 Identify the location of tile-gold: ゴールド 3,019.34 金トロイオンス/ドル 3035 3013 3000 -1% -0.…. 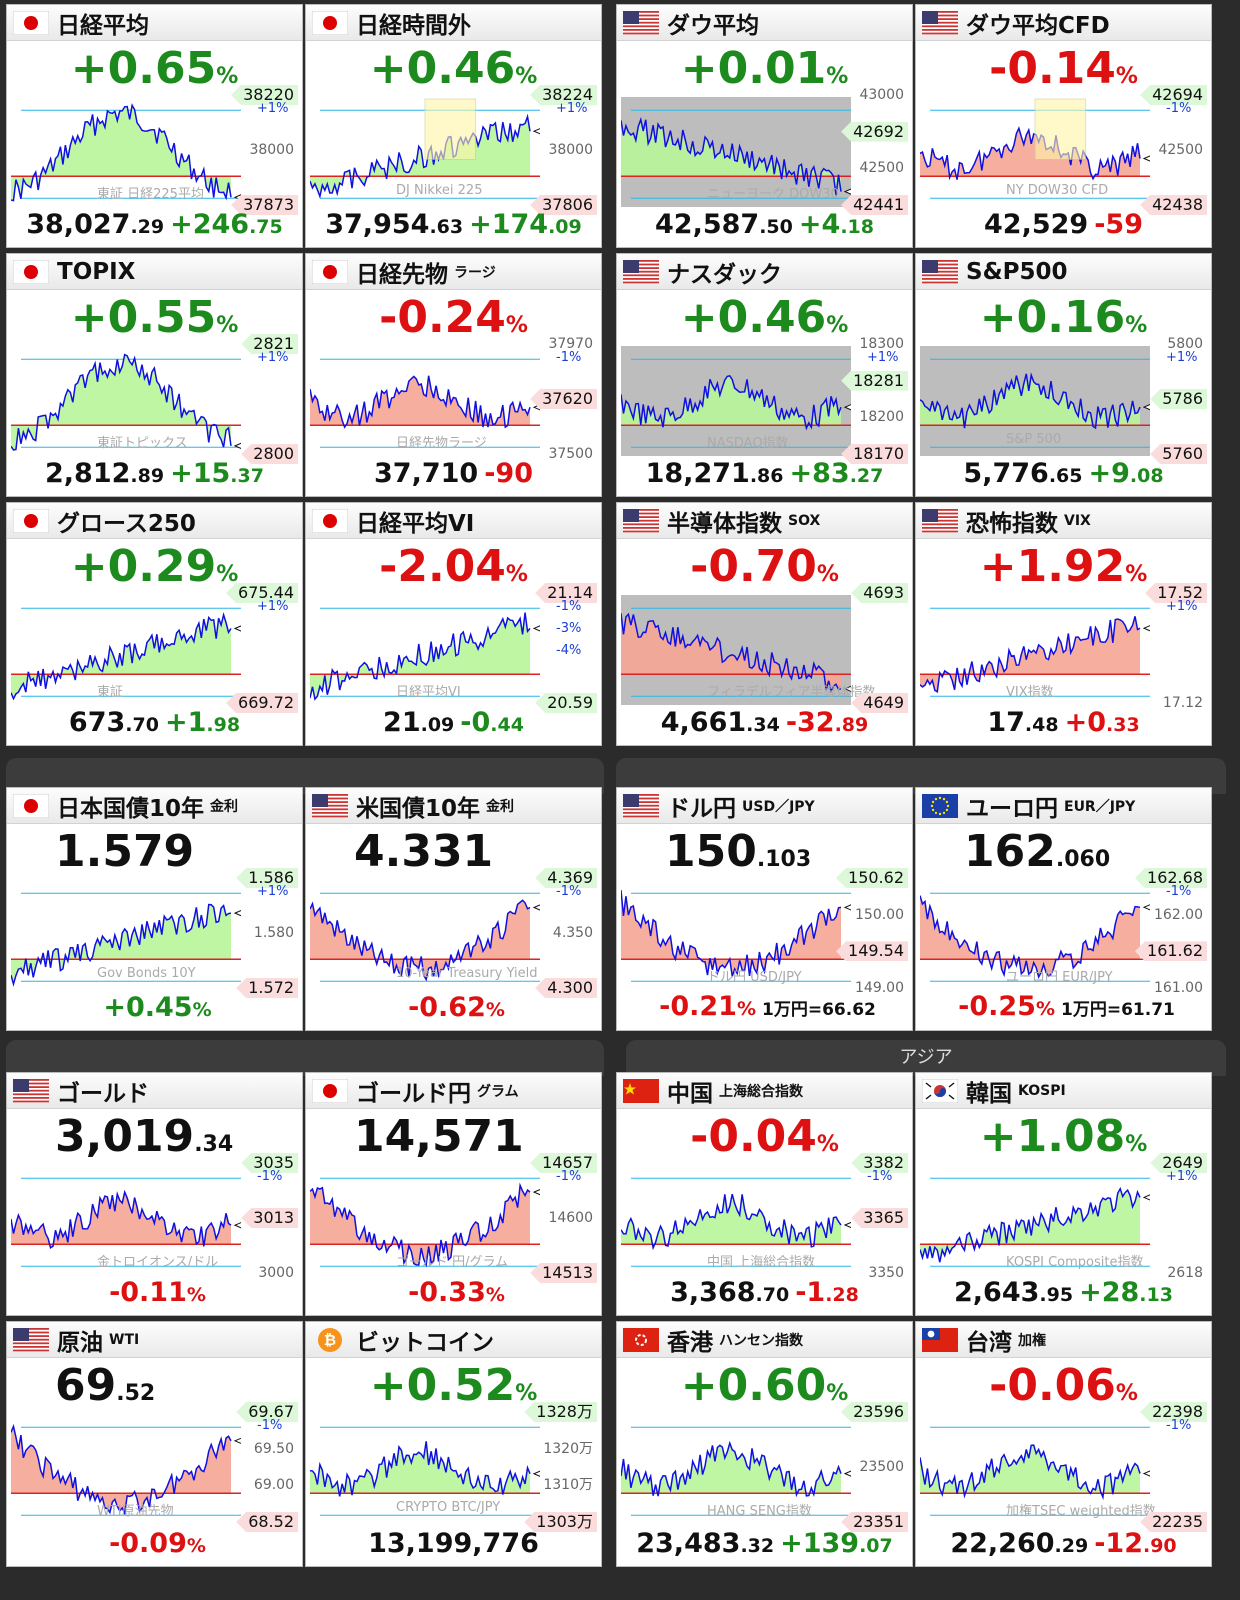
(154, 1194).